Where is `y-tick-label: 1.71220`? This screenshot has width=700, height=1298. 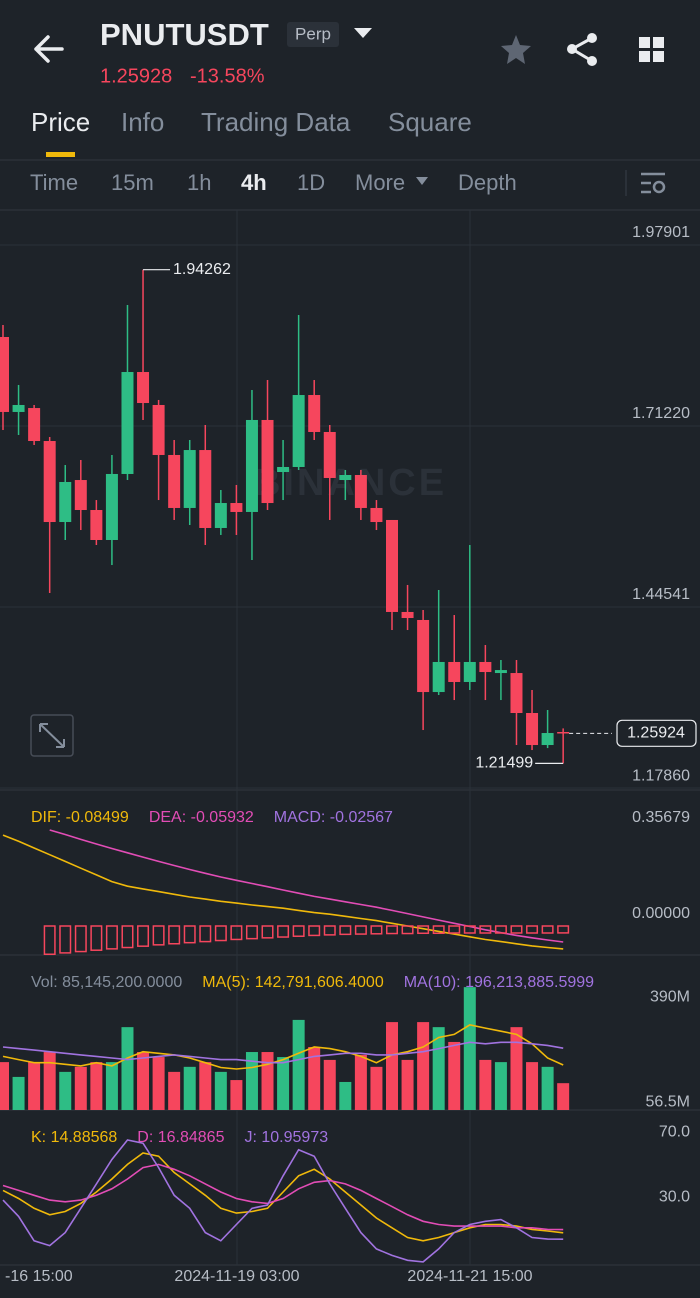
y-tick-label: 1.71220 is located at coordinates (661, 413).